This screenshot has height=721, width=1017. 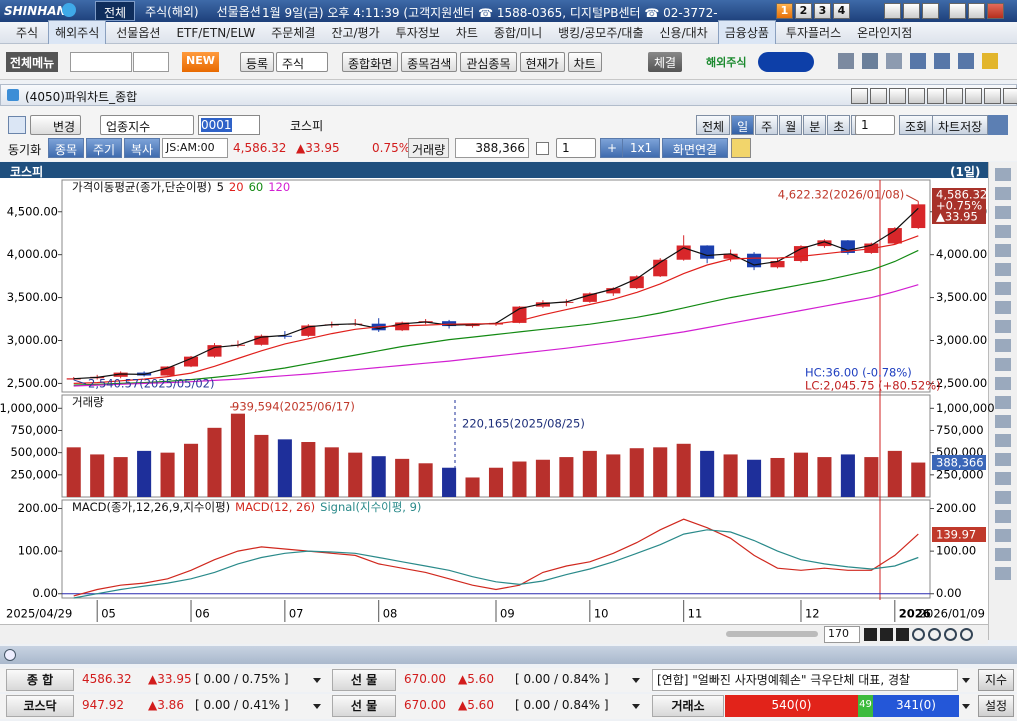 What do you see at coordinates (601, 33) in the screenshot?
I see `menu-item: 뱅킹/공모주/대출` at bounding box center [601, 33].